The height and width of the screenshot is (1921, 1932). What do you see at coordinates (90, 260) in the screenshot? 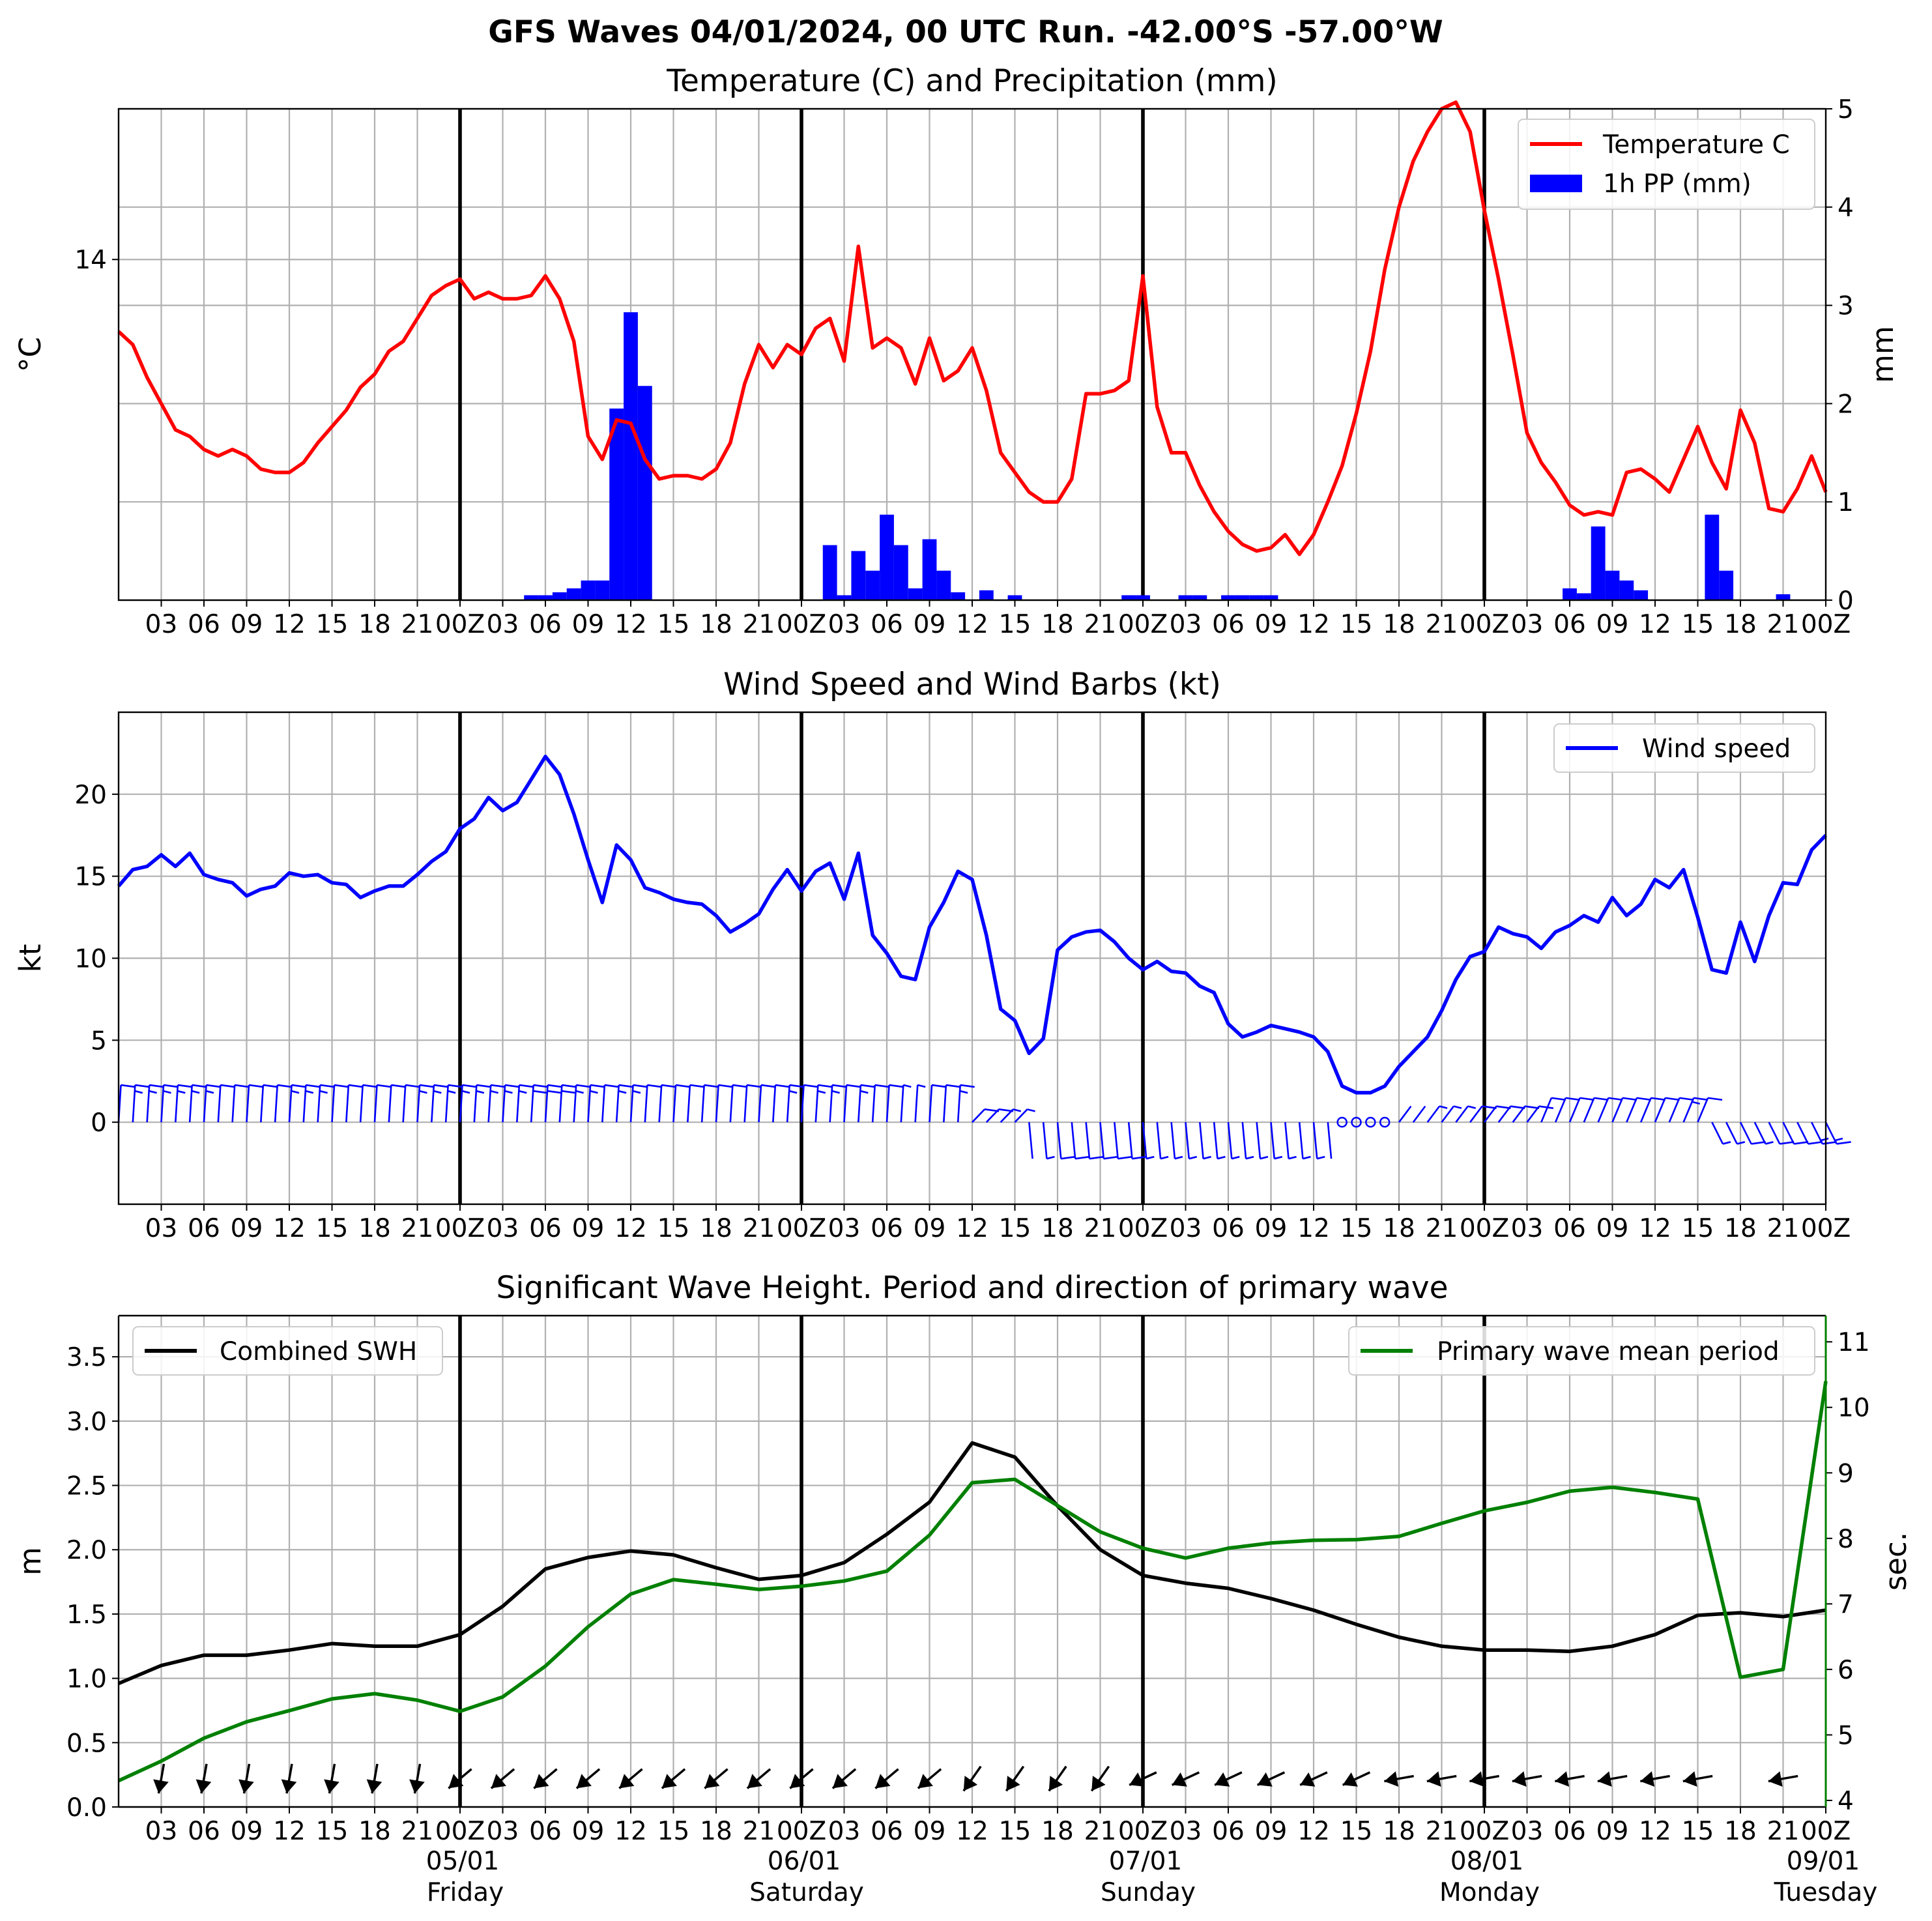
I see `y-tick-label: 14` at bounding box center [90, 260].